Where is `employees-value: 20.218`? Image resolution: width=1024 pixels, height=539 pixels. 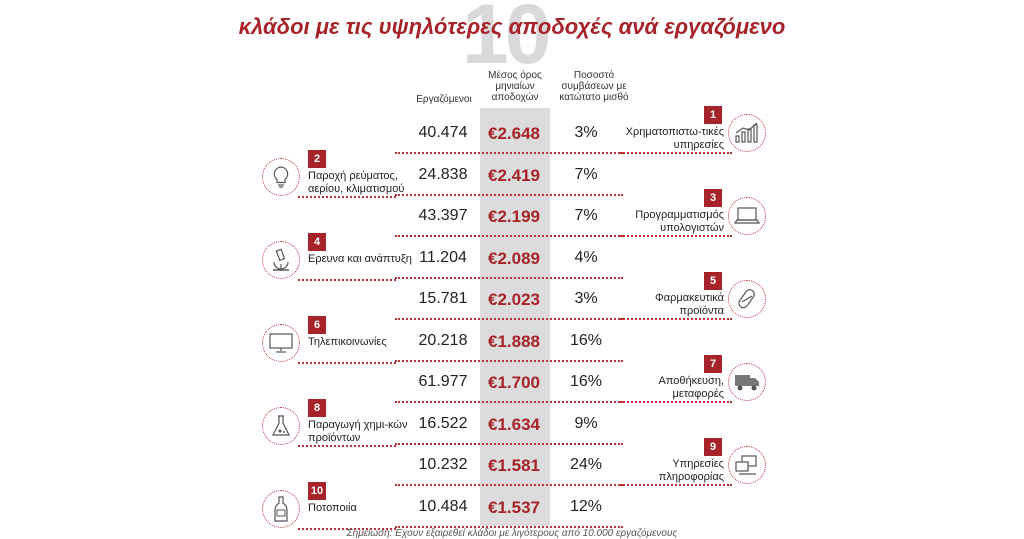
employees-value: 20.218 is located at coordinates (443, 340).